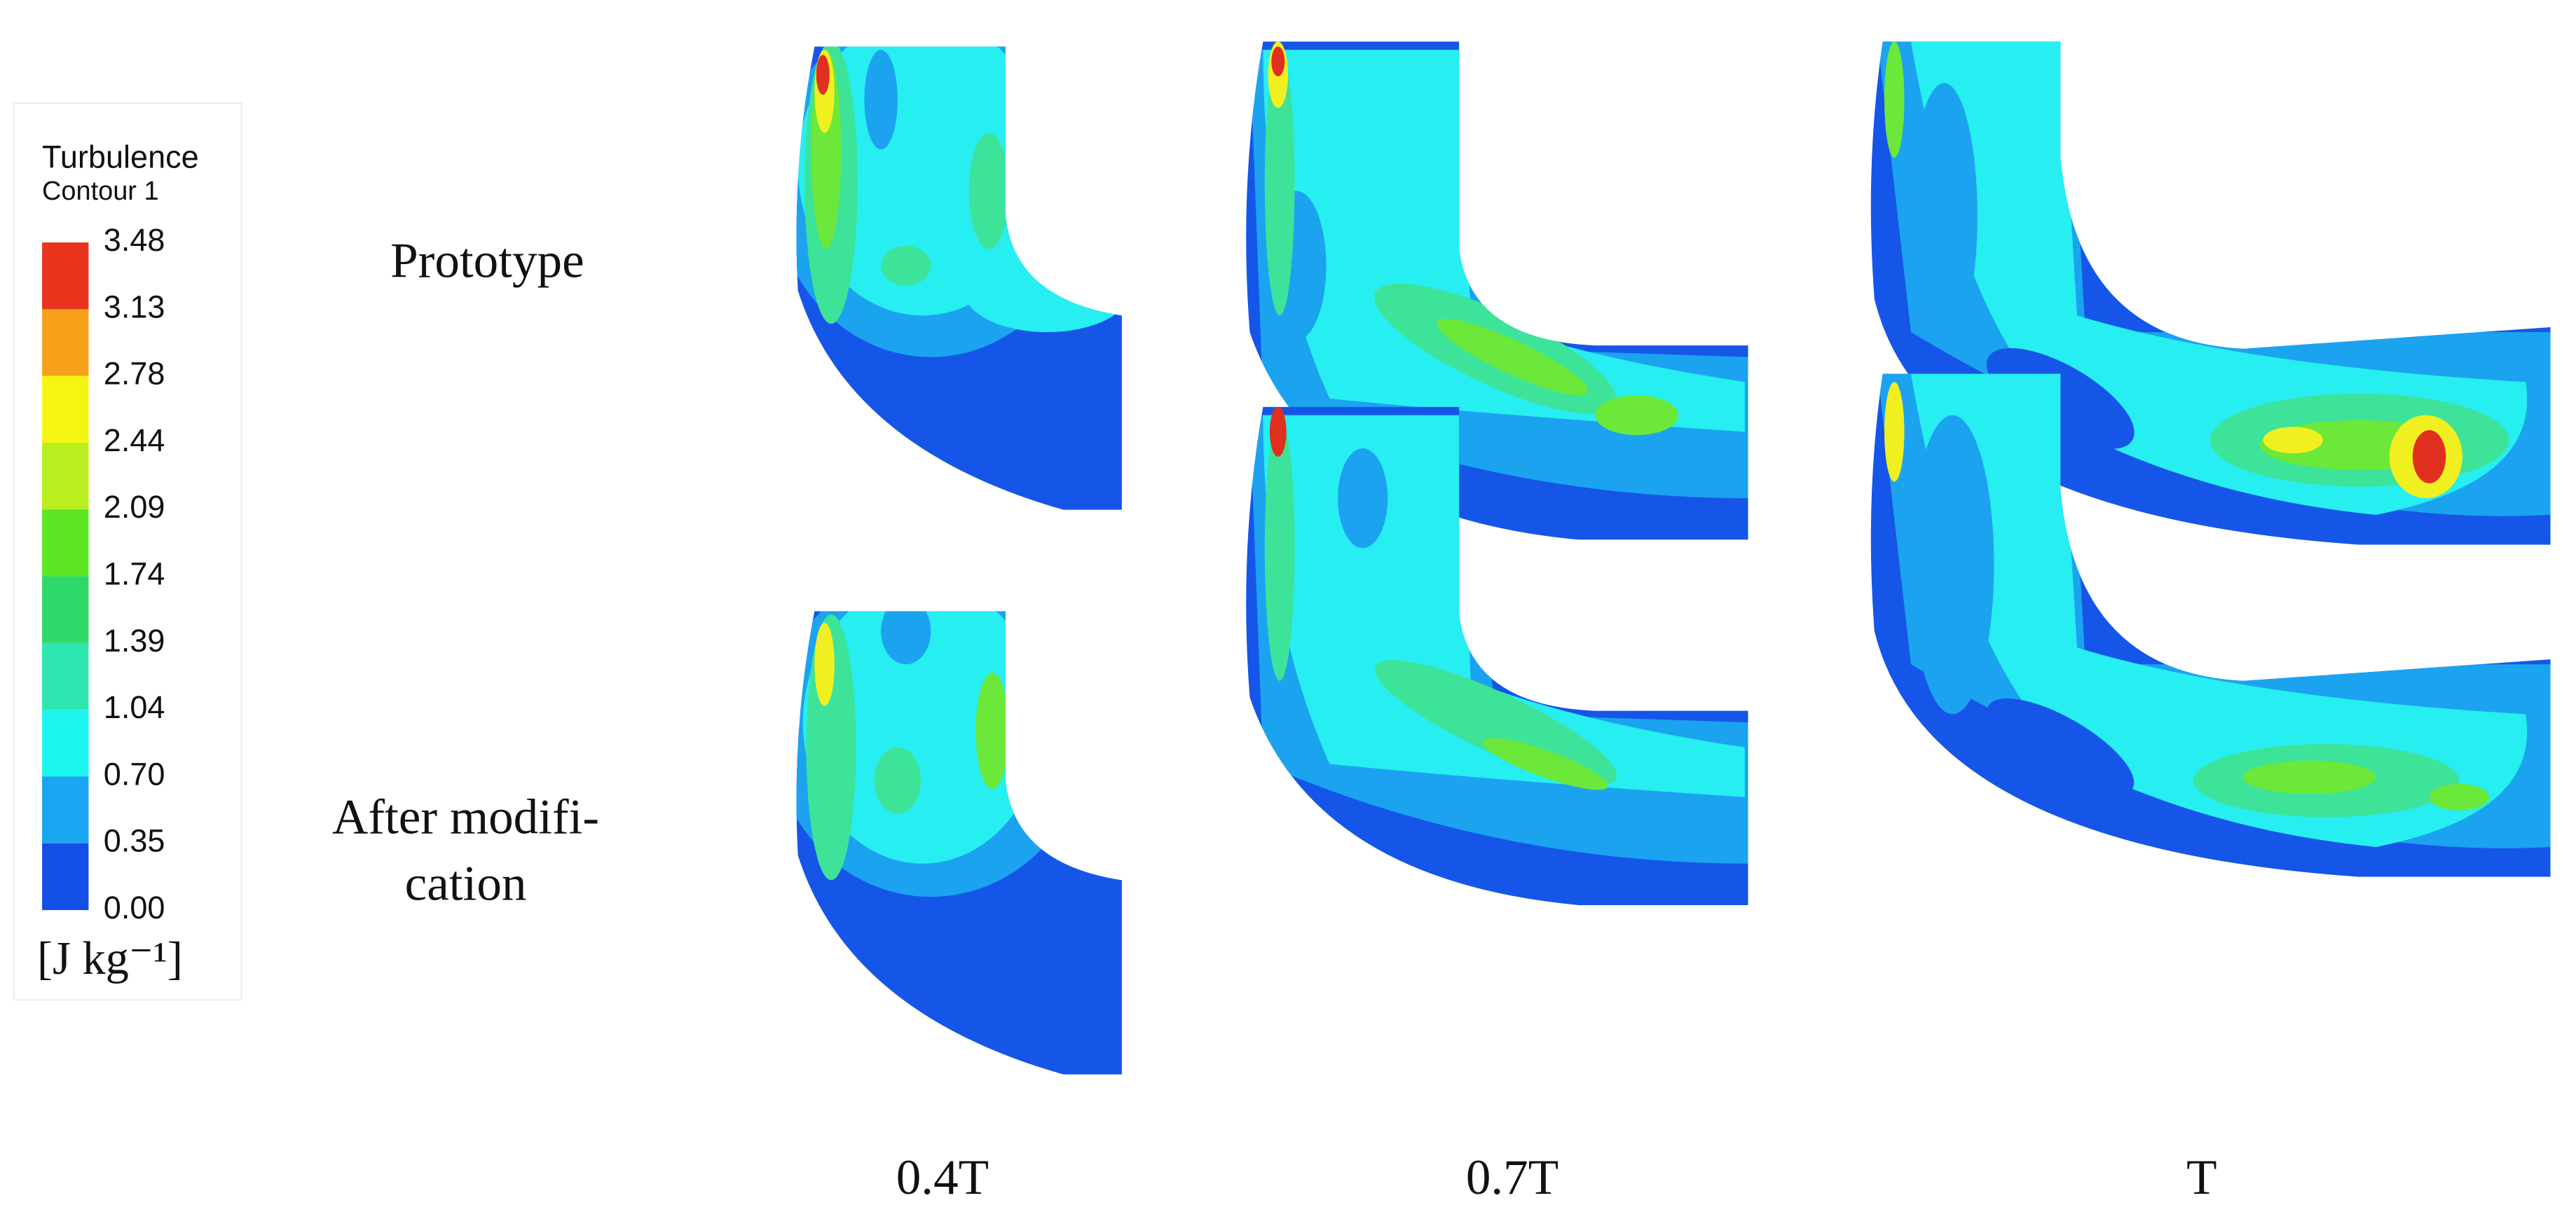  What do you see at coordinates (110, 958) in the screenshot?
I see `legend-unit: [J kg⁻¹]` at bounding box center [110, 958].